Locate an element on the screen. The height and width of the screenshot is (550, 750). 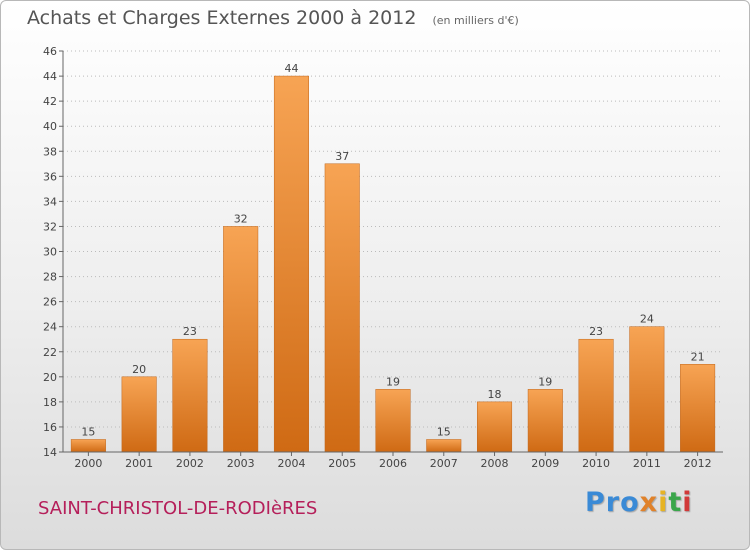
logo-part-1: Pro is located at coordinates (612, 502).